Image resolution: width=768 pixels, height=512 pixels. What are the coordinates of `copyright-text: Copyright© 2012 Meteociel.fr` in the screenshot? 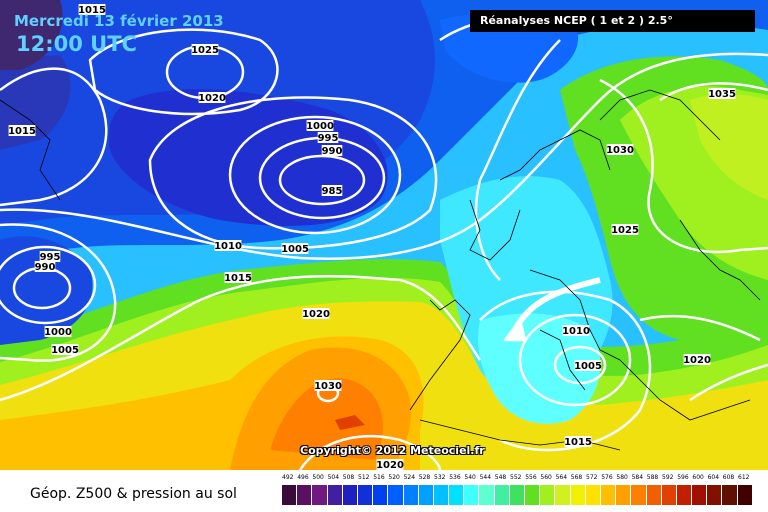 It's located at (392, 450).